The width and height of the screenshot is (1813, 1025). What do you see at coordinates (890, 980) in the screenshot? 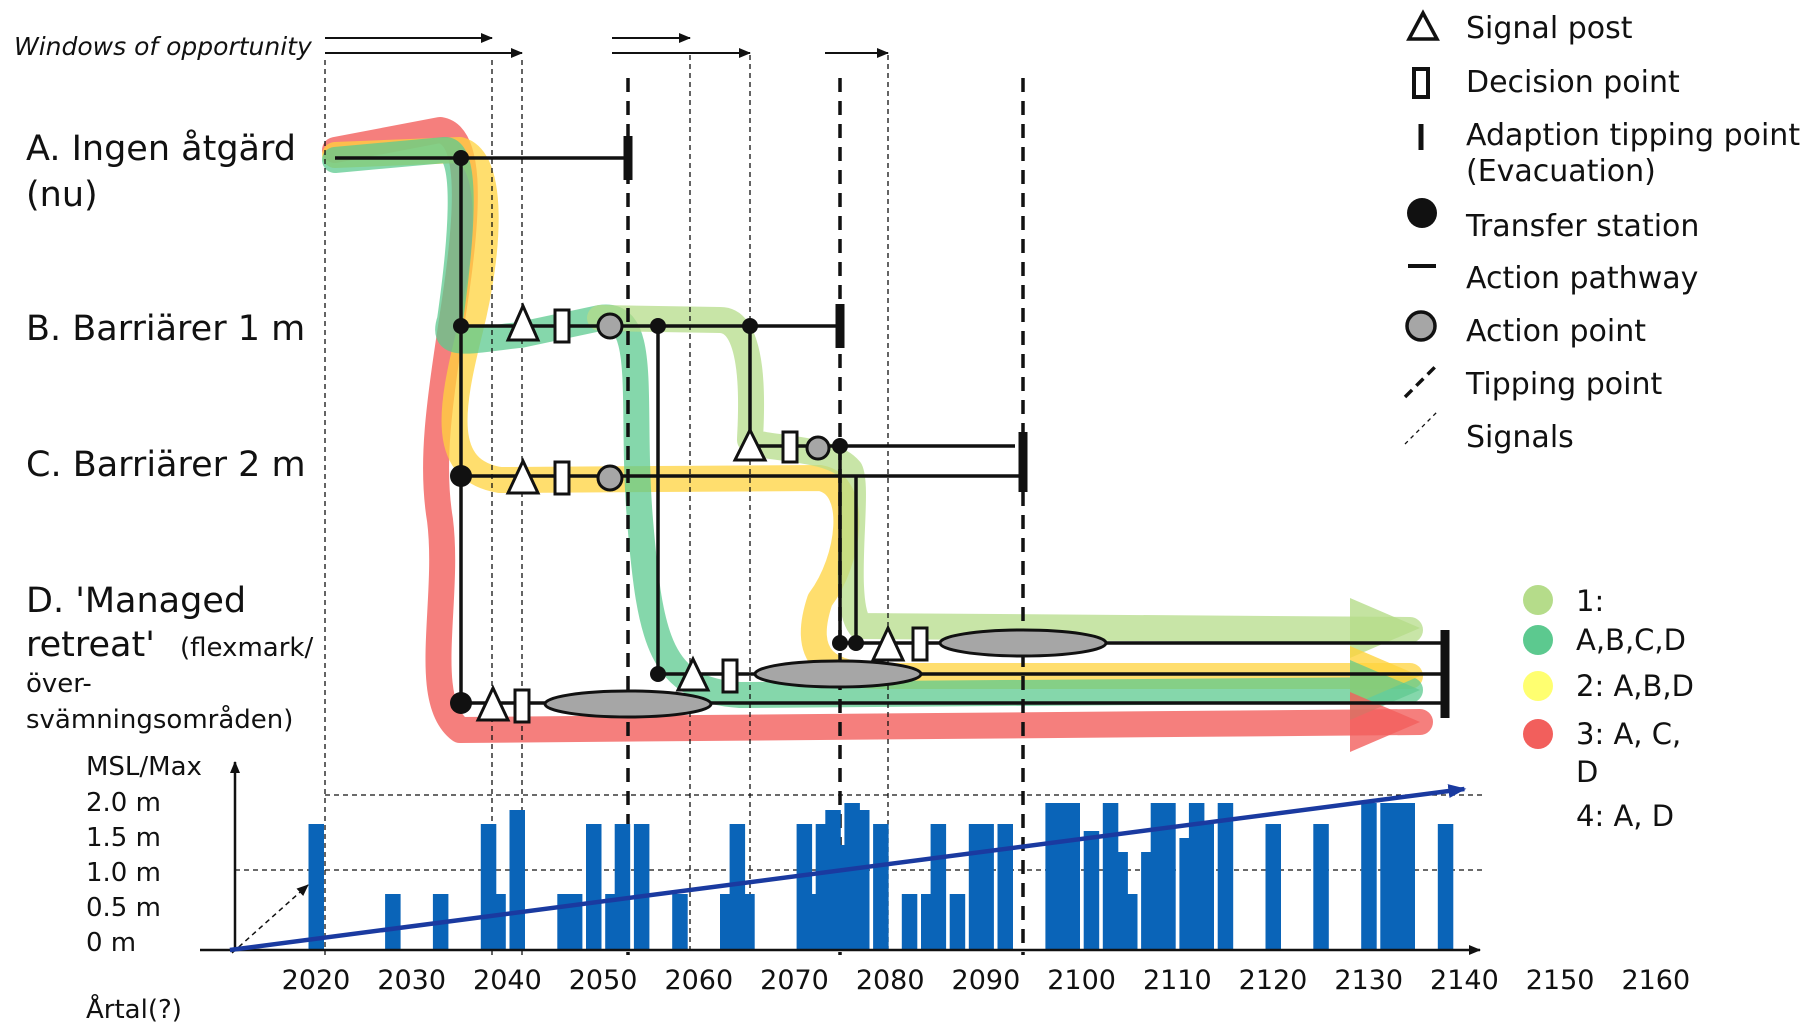
I see `x-tick-label: 2080` at bounding box center [890, 980].